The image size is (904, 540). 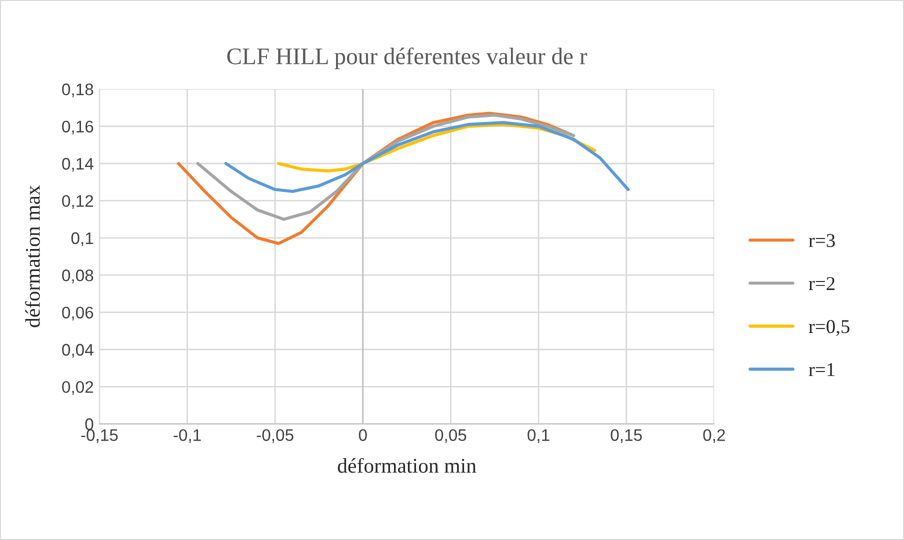 What do you see at coordinates (78, 388) in the screenshot?
I see `y-tick-label: 0,02` at bounding box center [78, 388].